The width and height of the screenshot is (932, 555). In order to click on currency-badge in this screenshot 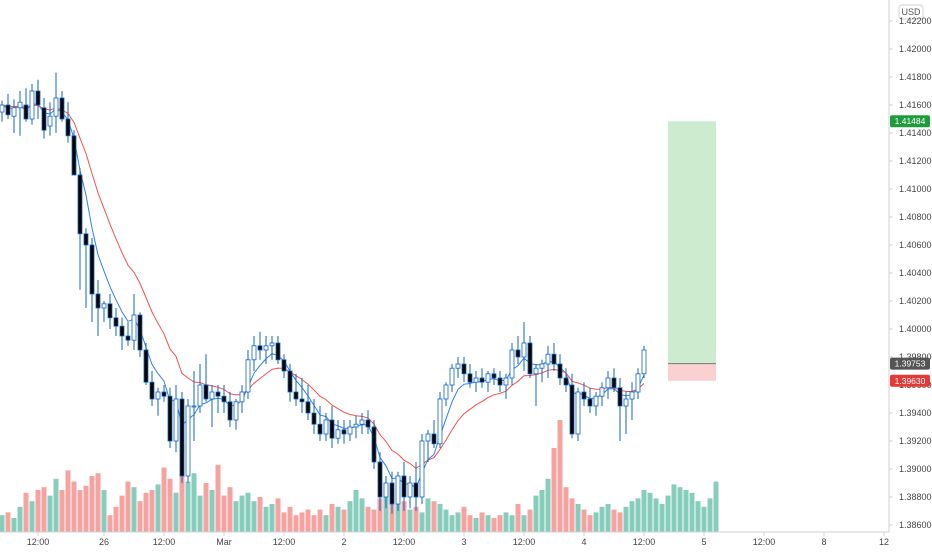, I will do `click(911, 12)`.